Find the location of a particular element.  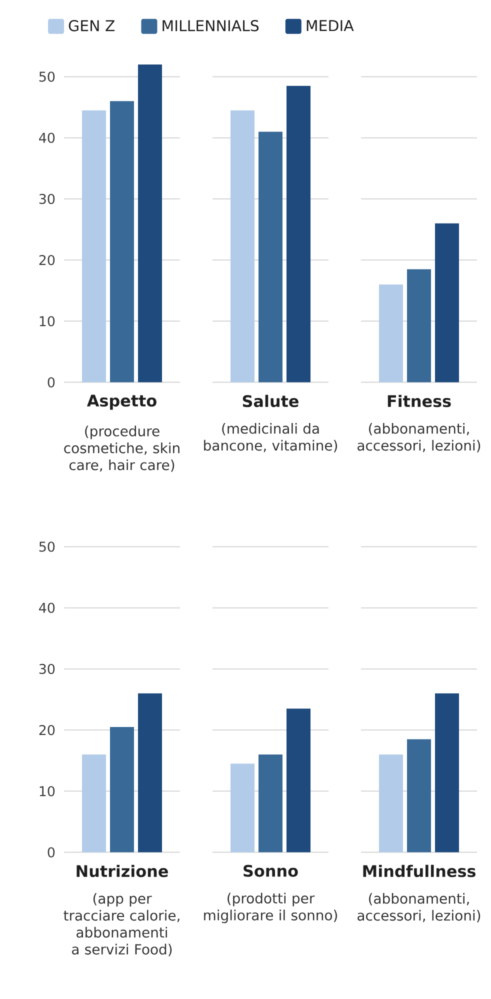

legend-label: GEN Z is located at coordinates (91, 26).